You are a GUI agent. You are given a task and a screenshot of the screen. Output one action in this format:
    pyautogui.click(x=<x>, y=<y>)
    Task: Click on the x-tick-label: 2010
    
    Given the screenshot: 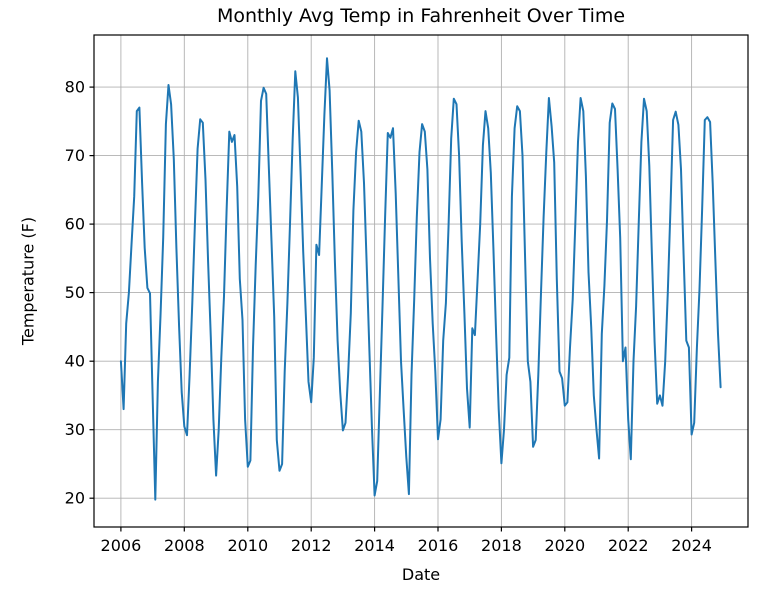 What is the action you would take?
    pyautogui.click(x=247, y=545)
    